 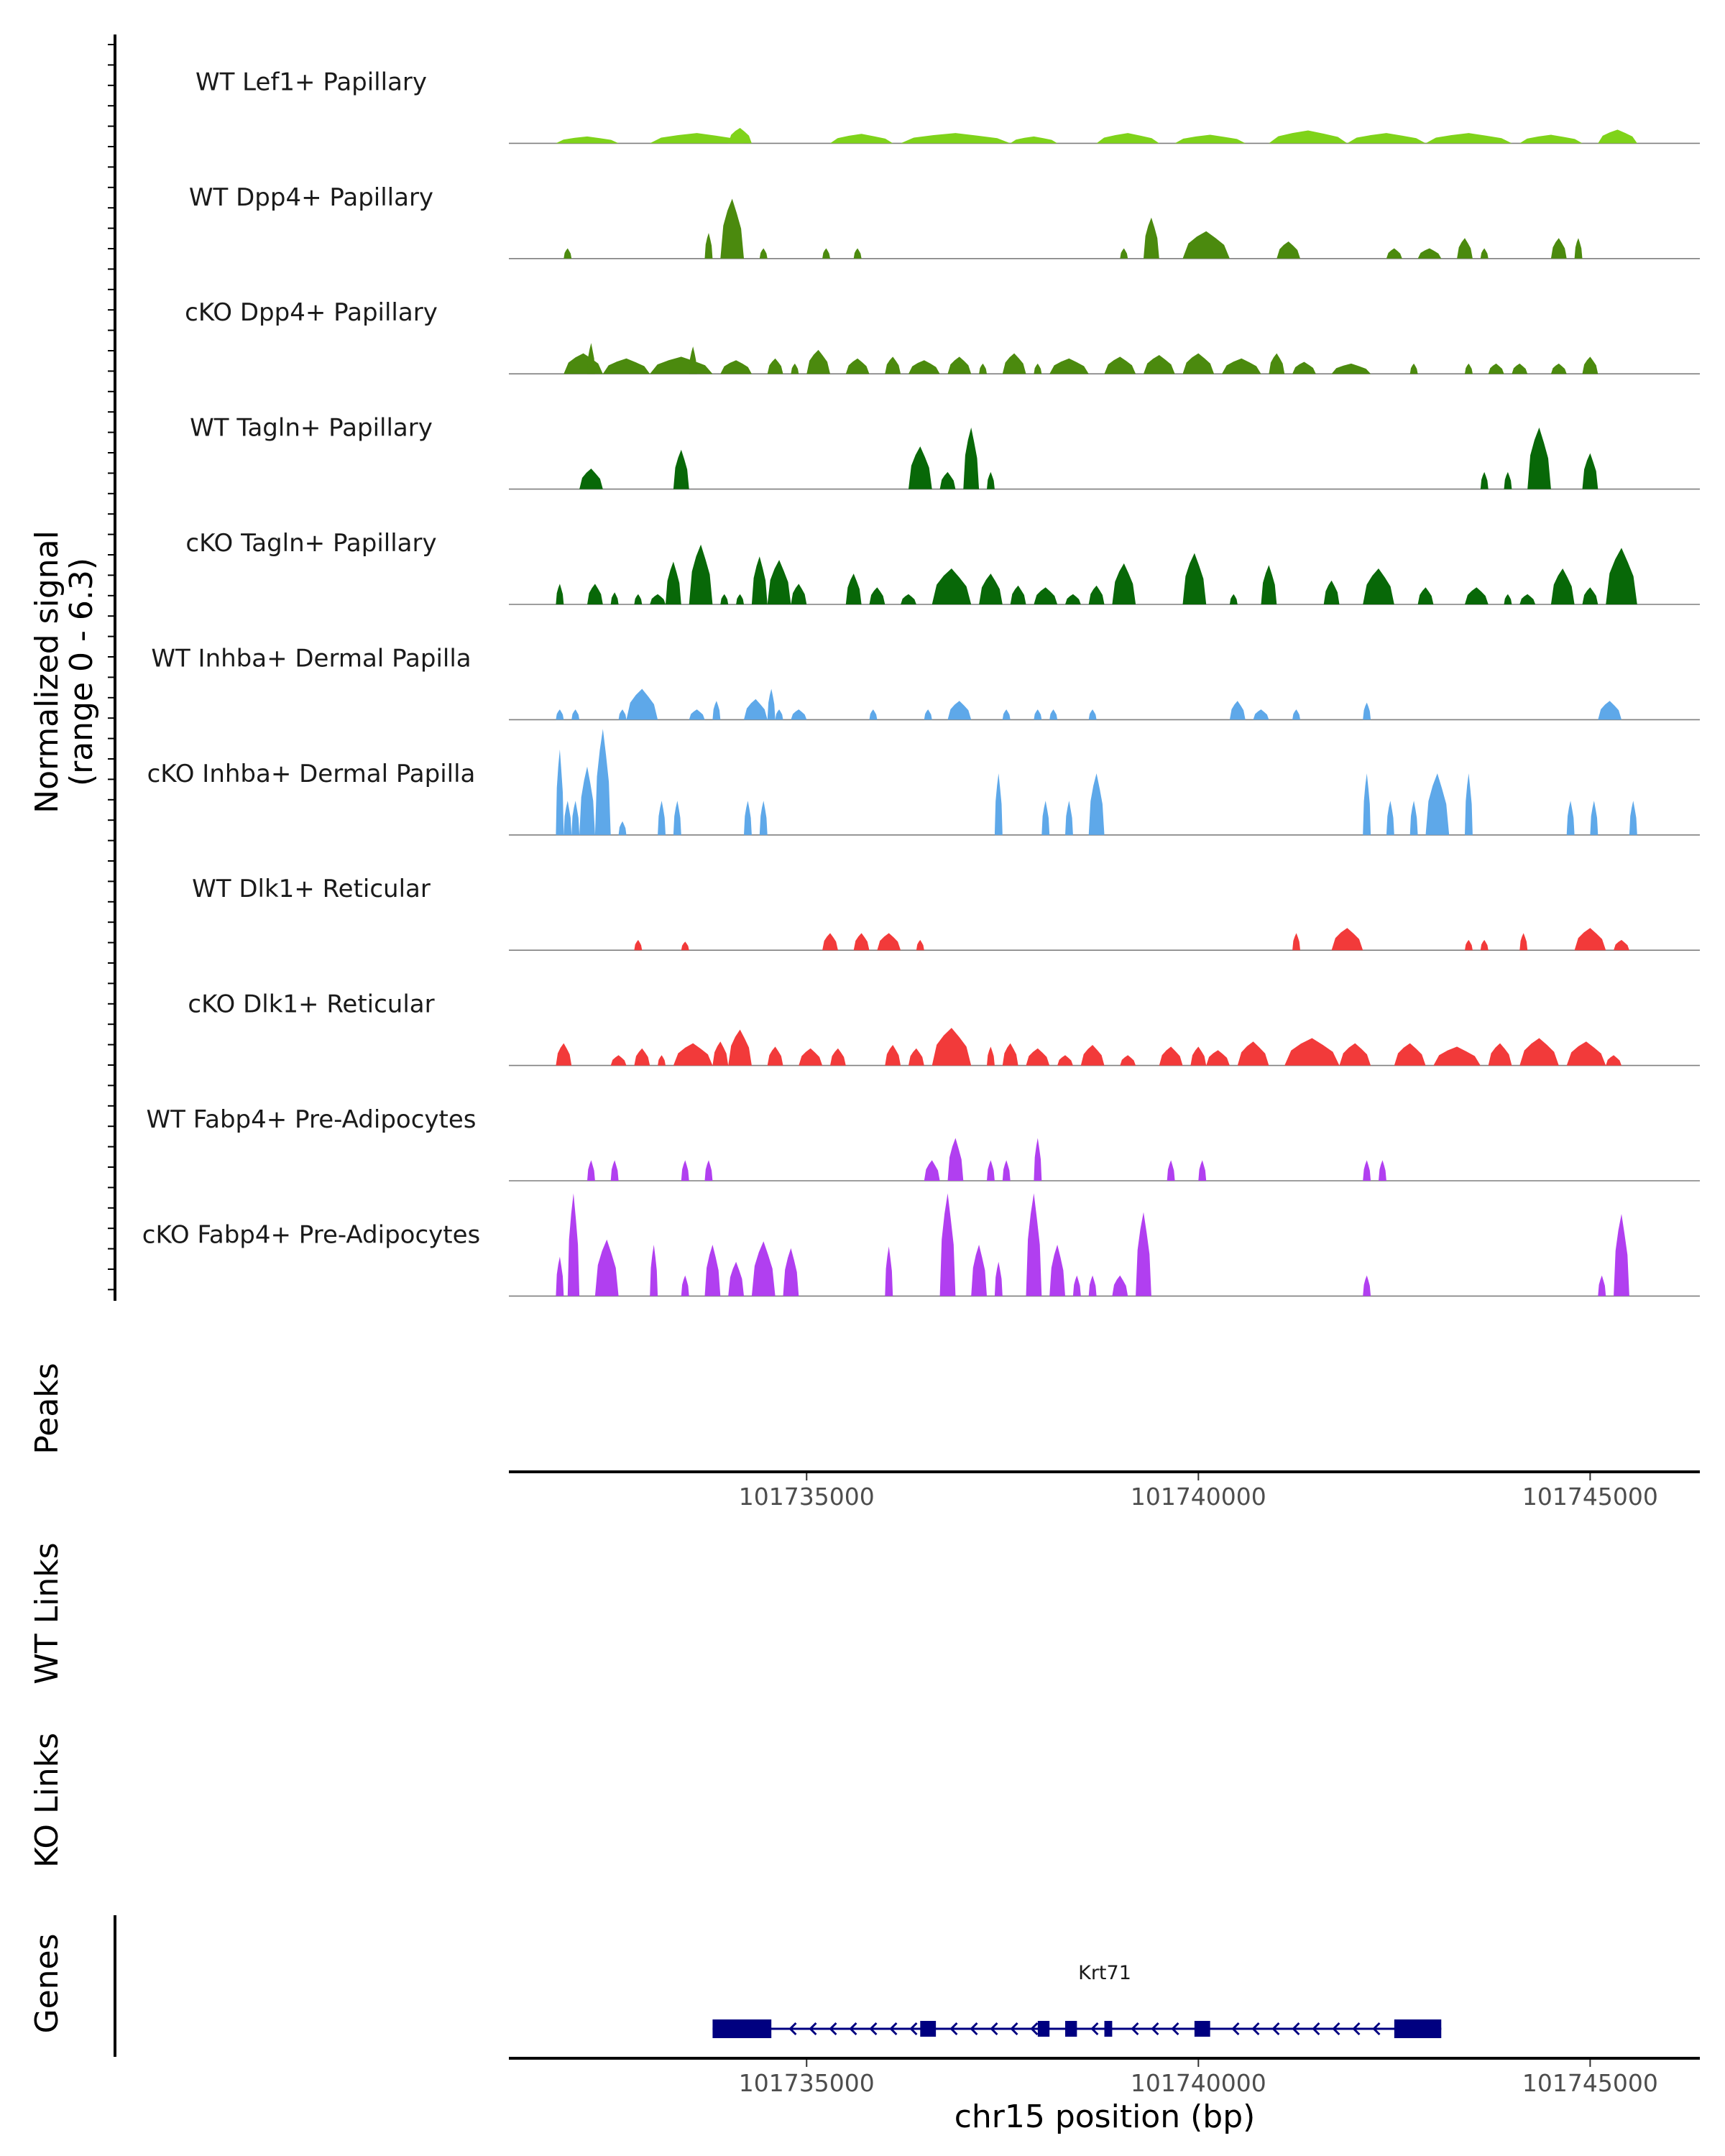 What do you see at coordinates (1590, 2083) in the screenshot?
I see `x-axis-tick-label: 101745000` at bounding box center [1590, 2083].